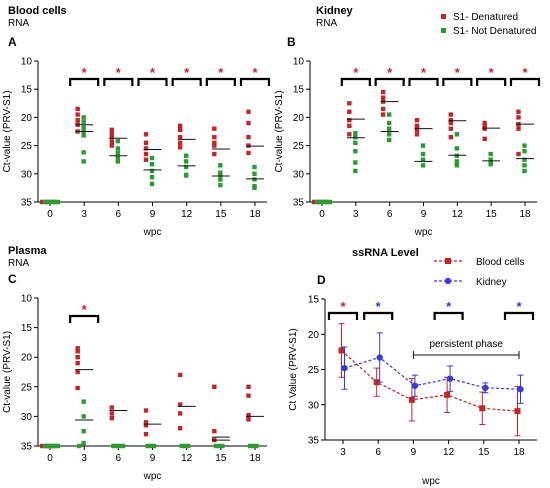 The image size is (550, 488). What do you see at coordinates (27, 90) in the screenshot?
I see `y-tick-label: 15` at bounding box center [27, 90].